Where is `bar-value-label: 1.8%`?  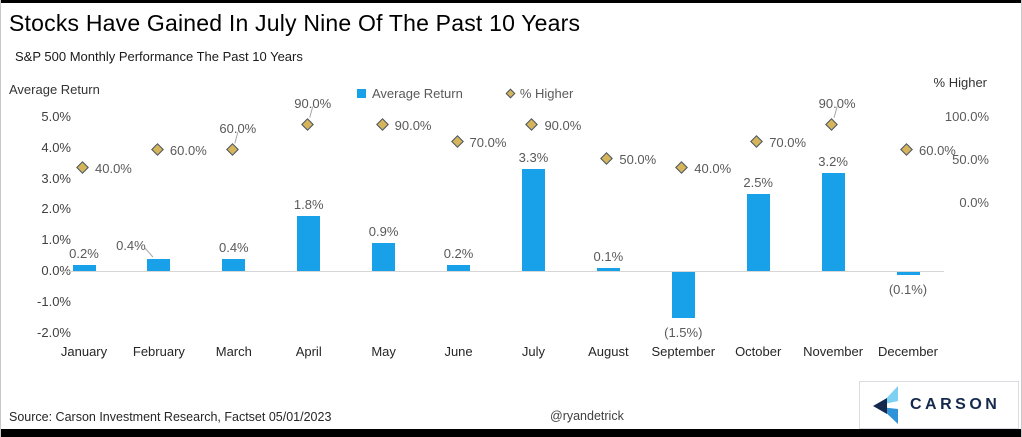 bar-value-label: 1.8% is located at coordinates (308, 204).